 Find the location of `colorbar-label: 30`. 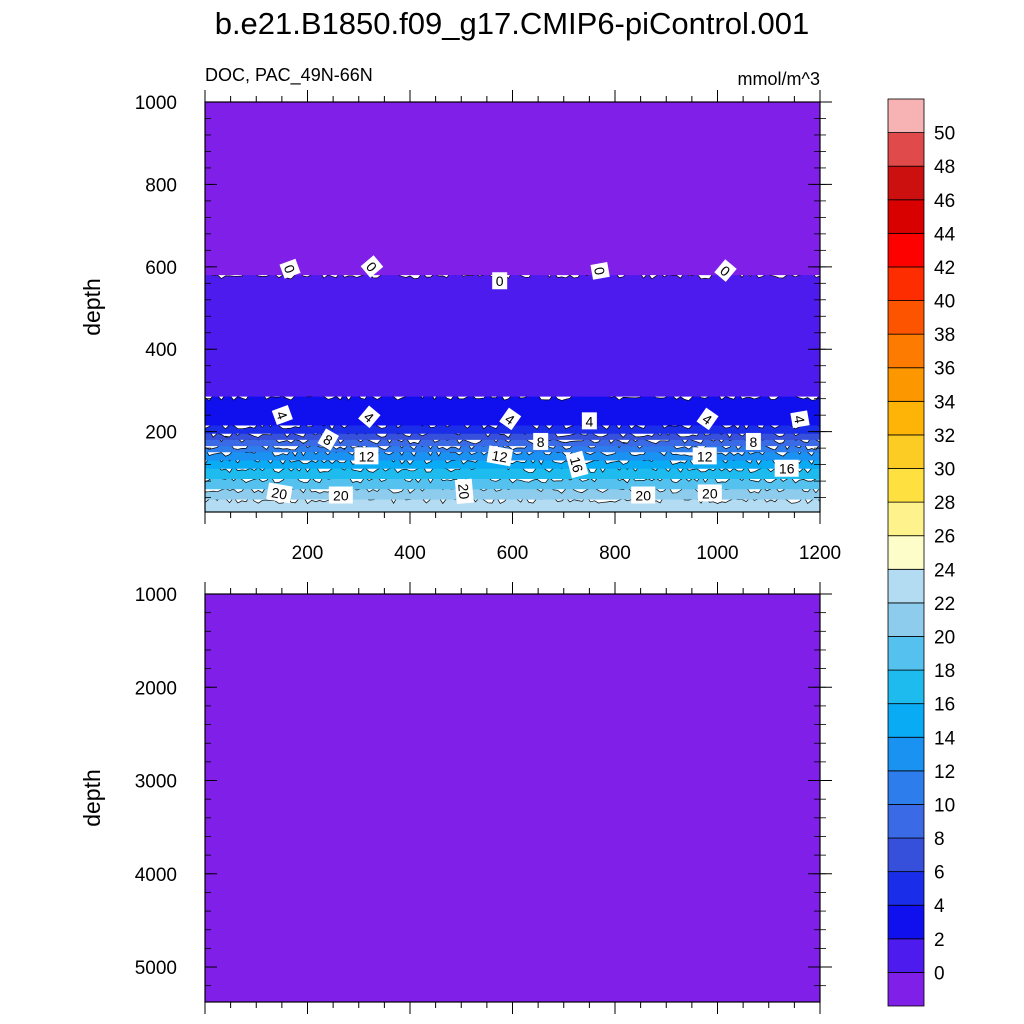

colorbar-label: 30 is located at coordinates (944, 470).